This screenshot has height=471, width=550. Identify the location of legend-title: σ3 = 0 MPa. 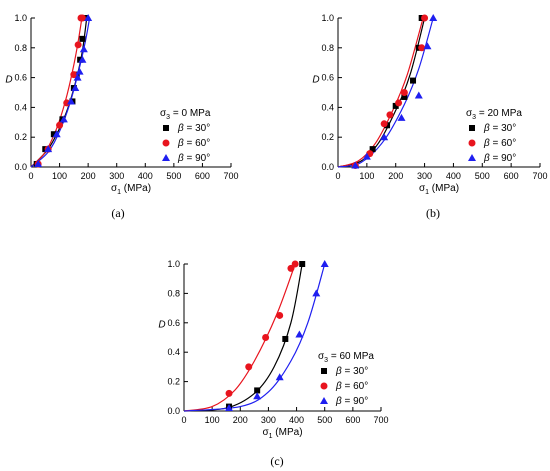
(185, 114).